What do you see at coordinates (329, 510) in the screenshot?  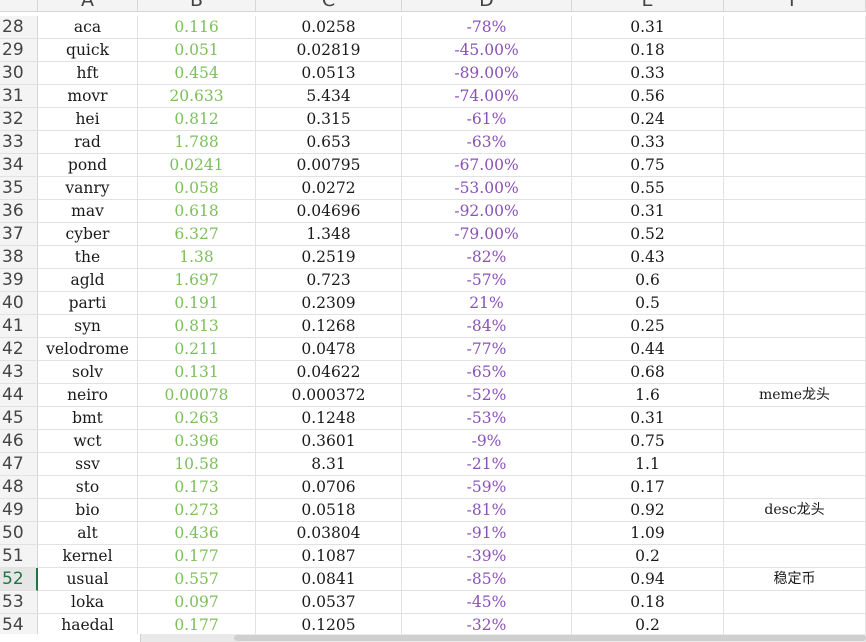 I see `cell-c: 0.0518` at bounding box center [329, 510].